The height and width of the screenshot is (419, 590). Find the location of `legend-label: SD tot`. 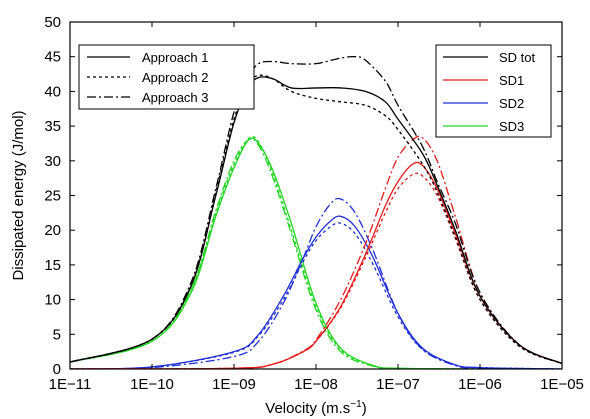

legend-label: SD tot is located at coordinates (517, 57).